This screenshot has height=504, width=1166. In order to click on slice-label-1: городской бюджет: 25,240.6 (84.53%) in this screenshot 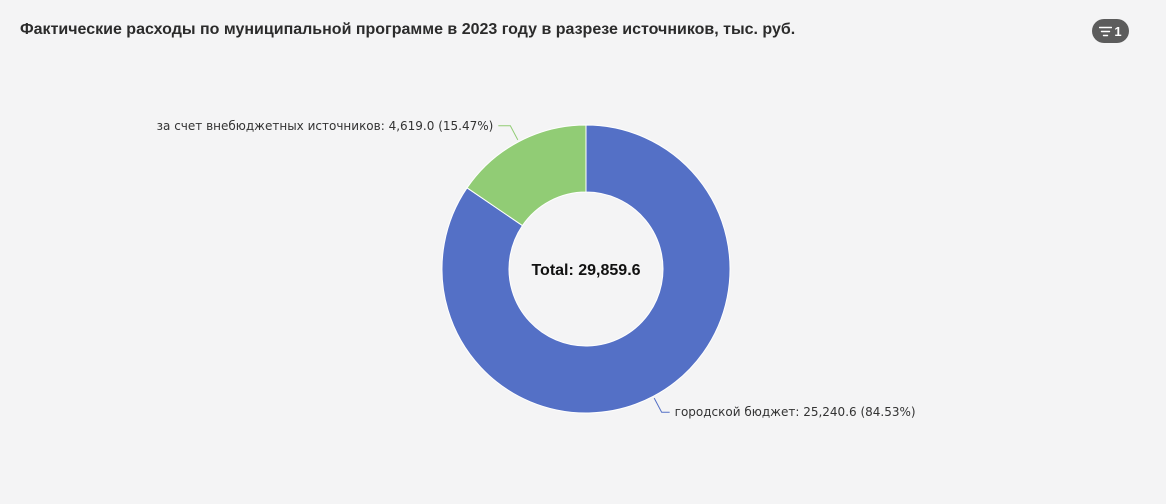, I will do `click(795, 412)`.